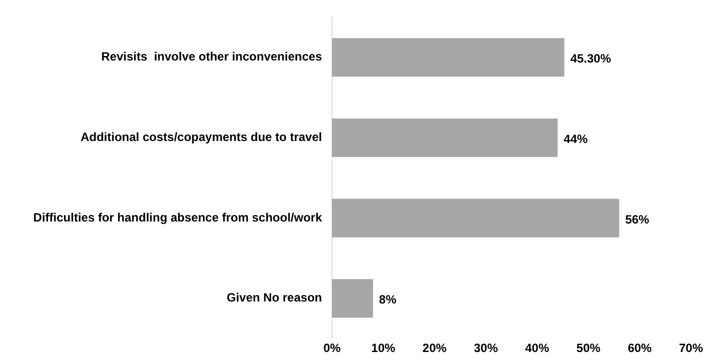  I want to click on y-tick-label: Revisits involve other inconveniences, so click(211, 57).